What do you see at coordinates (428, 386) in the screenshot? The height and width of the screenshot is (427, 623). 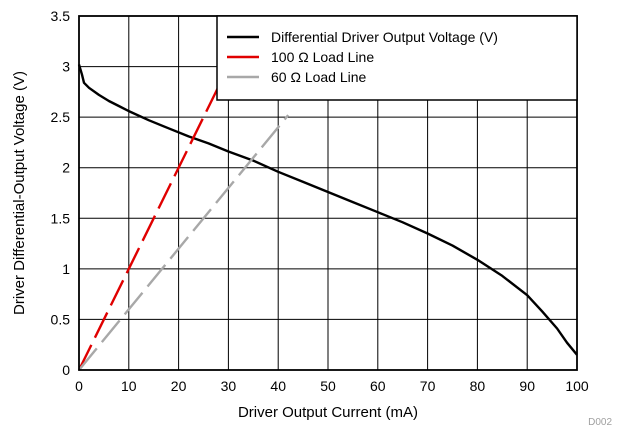 I see `x-tick-label: 70` at bounding box center [428, 386].